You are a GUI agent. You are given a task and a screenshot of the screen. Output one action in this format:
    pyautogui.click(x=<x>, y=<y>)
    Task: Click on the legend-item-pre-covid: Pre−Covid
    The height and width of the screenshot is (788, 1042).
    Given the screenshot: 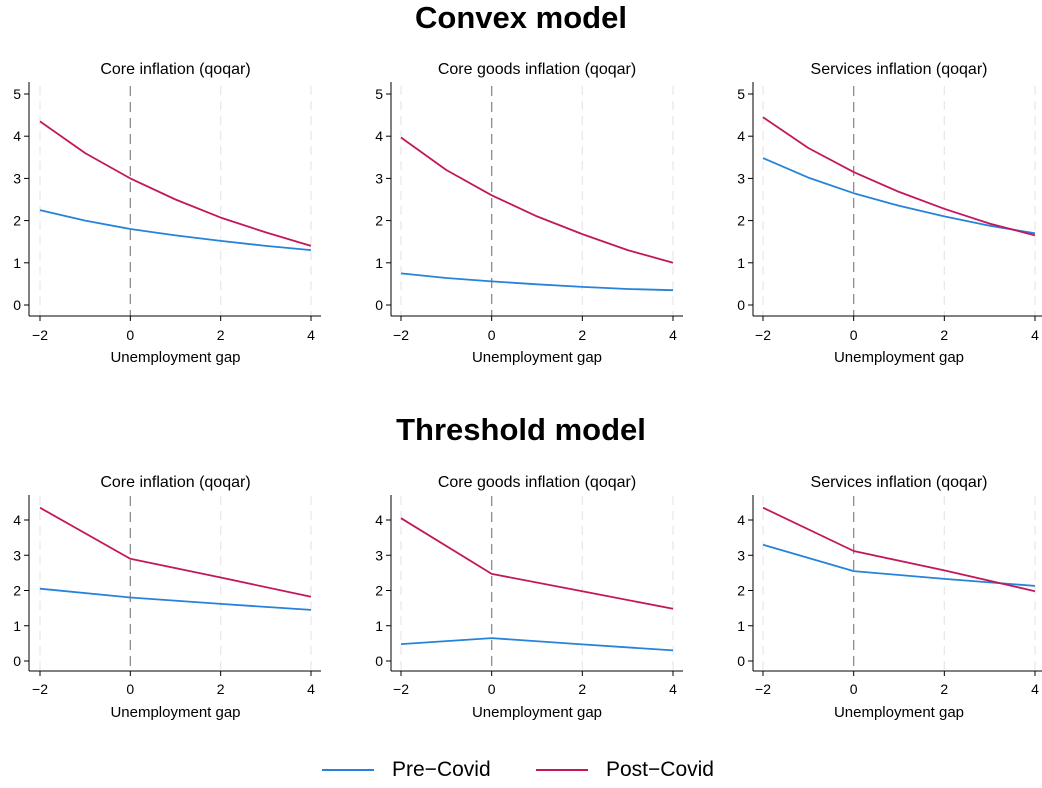 What is the action you would take?
    pyautogui.click(x=406, y=770)
    